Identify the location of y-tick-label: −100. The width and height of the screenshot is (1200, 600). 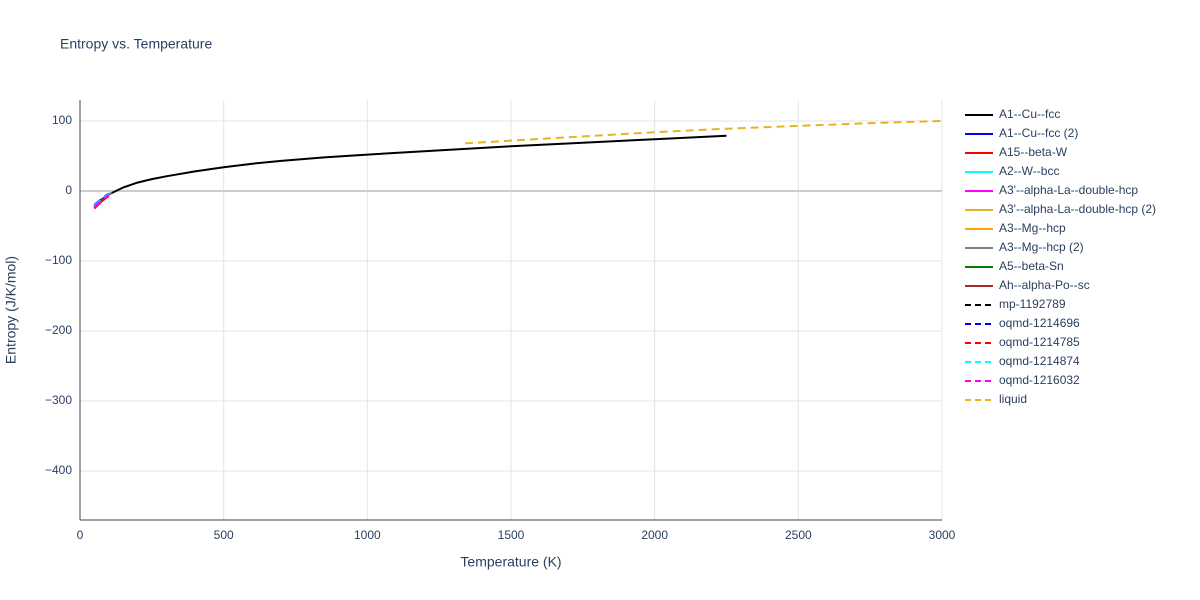
(58, 260).